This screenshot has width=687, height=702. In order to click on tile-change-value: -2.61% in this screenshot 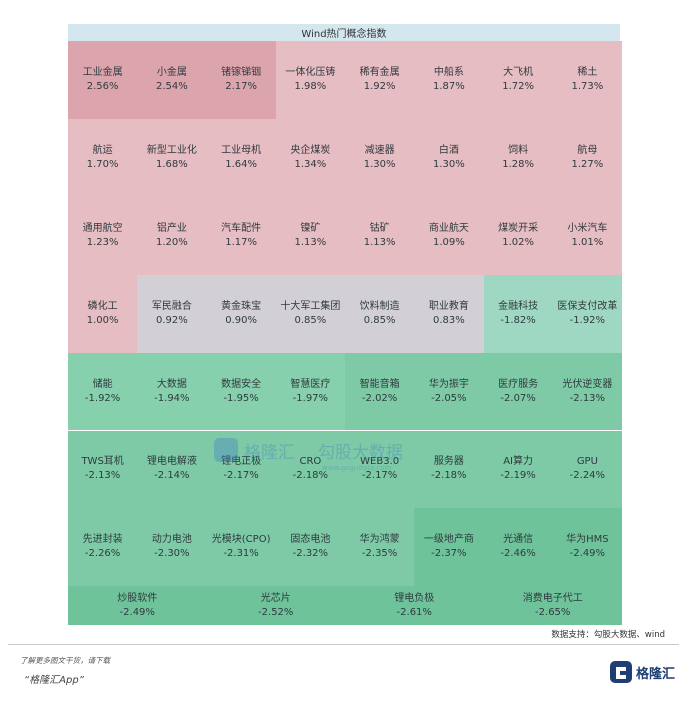, I will do `click(414, 612)`.